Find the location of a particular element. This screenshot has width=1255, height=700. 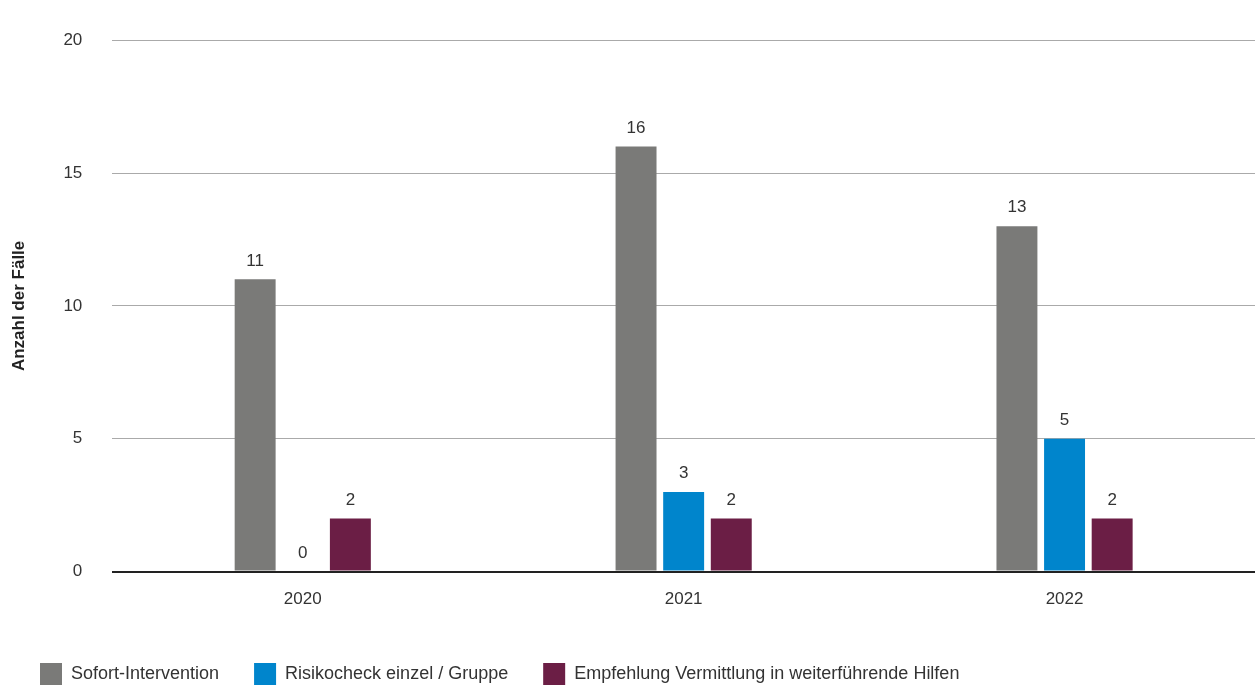

data-label: 13 is located at coordinates (1017, 207).